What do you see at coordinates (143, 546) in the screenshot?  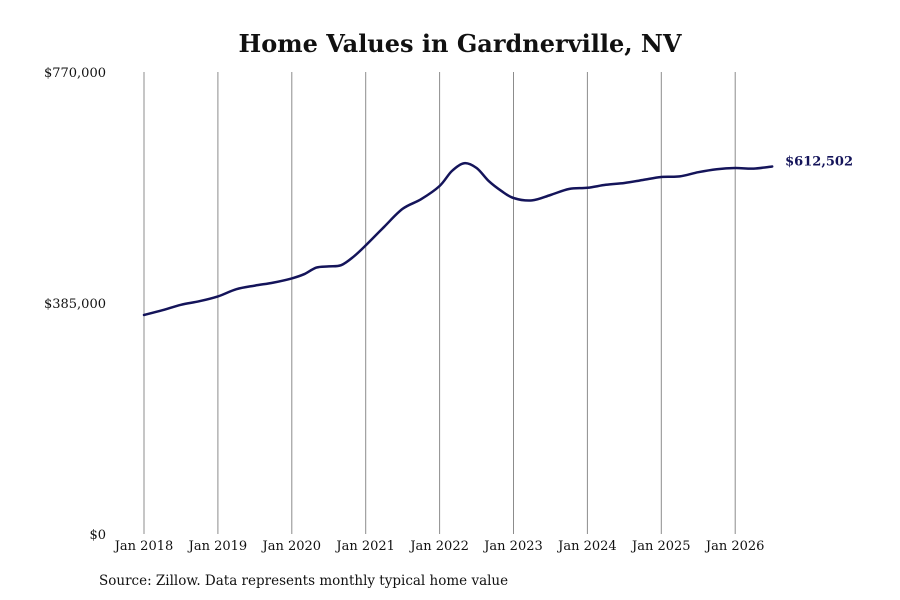 I see `x-tick-label: Jan 2018` at bounding box center [143, 546].